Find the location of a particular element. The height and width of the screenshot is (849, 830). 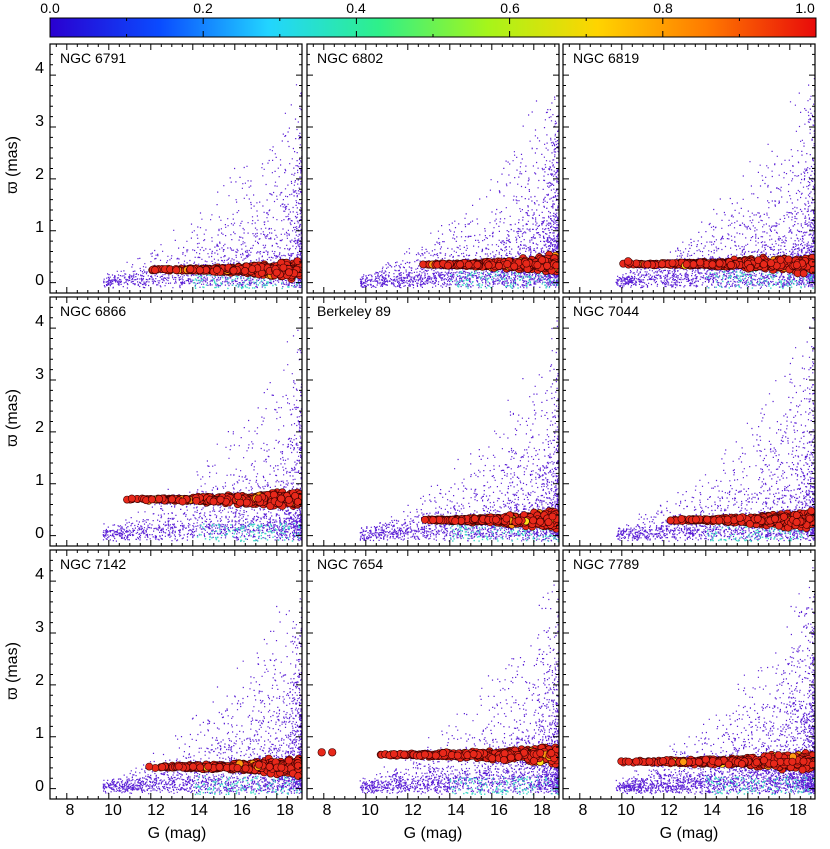

panel-title: NGC 7654 is located at coordinates (350, 564).